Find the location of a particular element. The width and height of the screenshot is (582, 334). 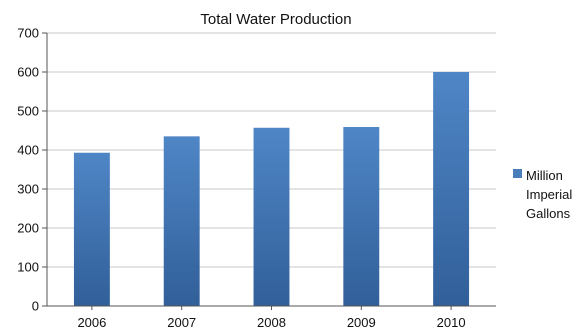

y-tick-label: 600 is located at coordinates (28, 72).